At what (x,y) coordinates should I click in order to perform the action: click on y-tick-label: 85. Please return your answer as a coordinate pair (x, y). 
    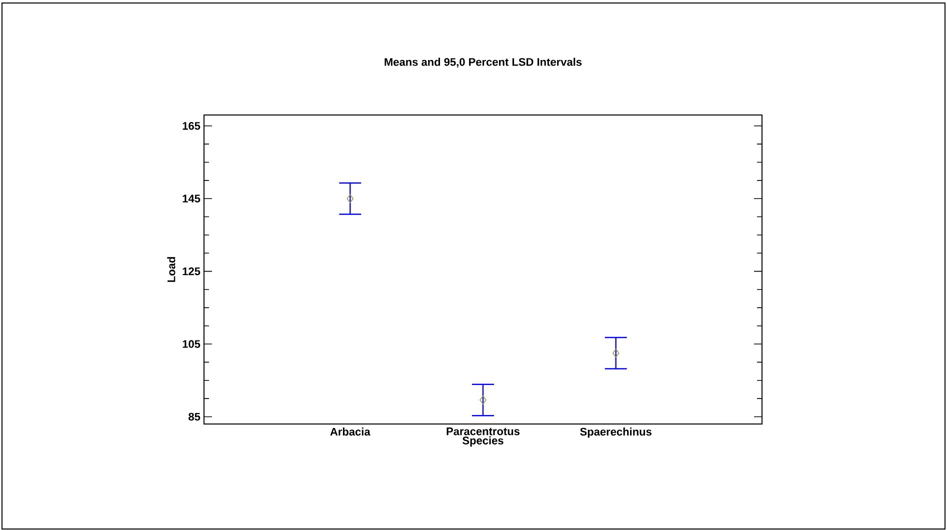
    Looking at the image, I should click on (194, 416).